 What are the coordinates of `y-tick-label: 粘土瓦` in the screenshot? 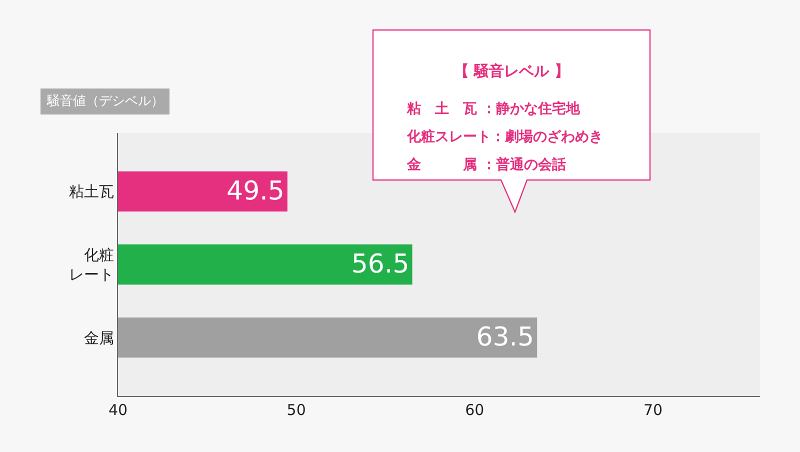 It's located at (91, 191).